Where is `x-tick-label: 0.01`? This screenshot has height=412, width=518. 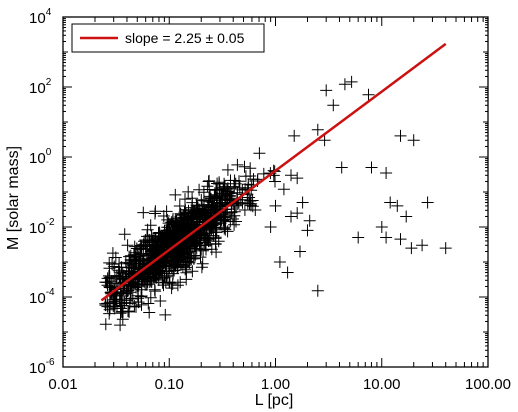
x-tick-label: 0.01 is located at coordinates (62, 384).